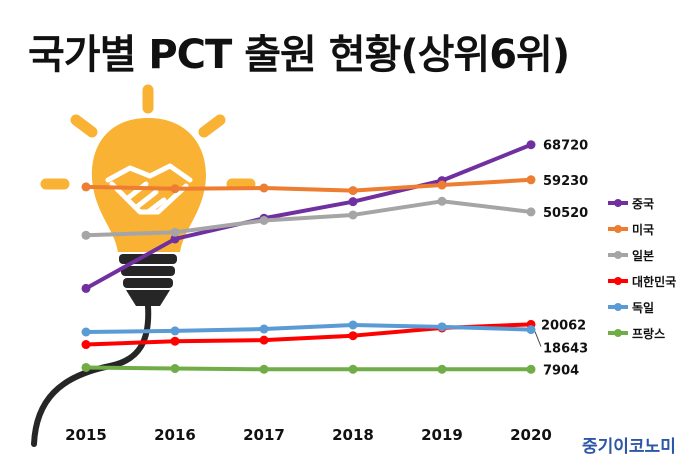 This screenshot has width=700, height=467. Describe the element at coordinates (643, 229) in the screenshot. I see `legend-label: 미국` at that location.